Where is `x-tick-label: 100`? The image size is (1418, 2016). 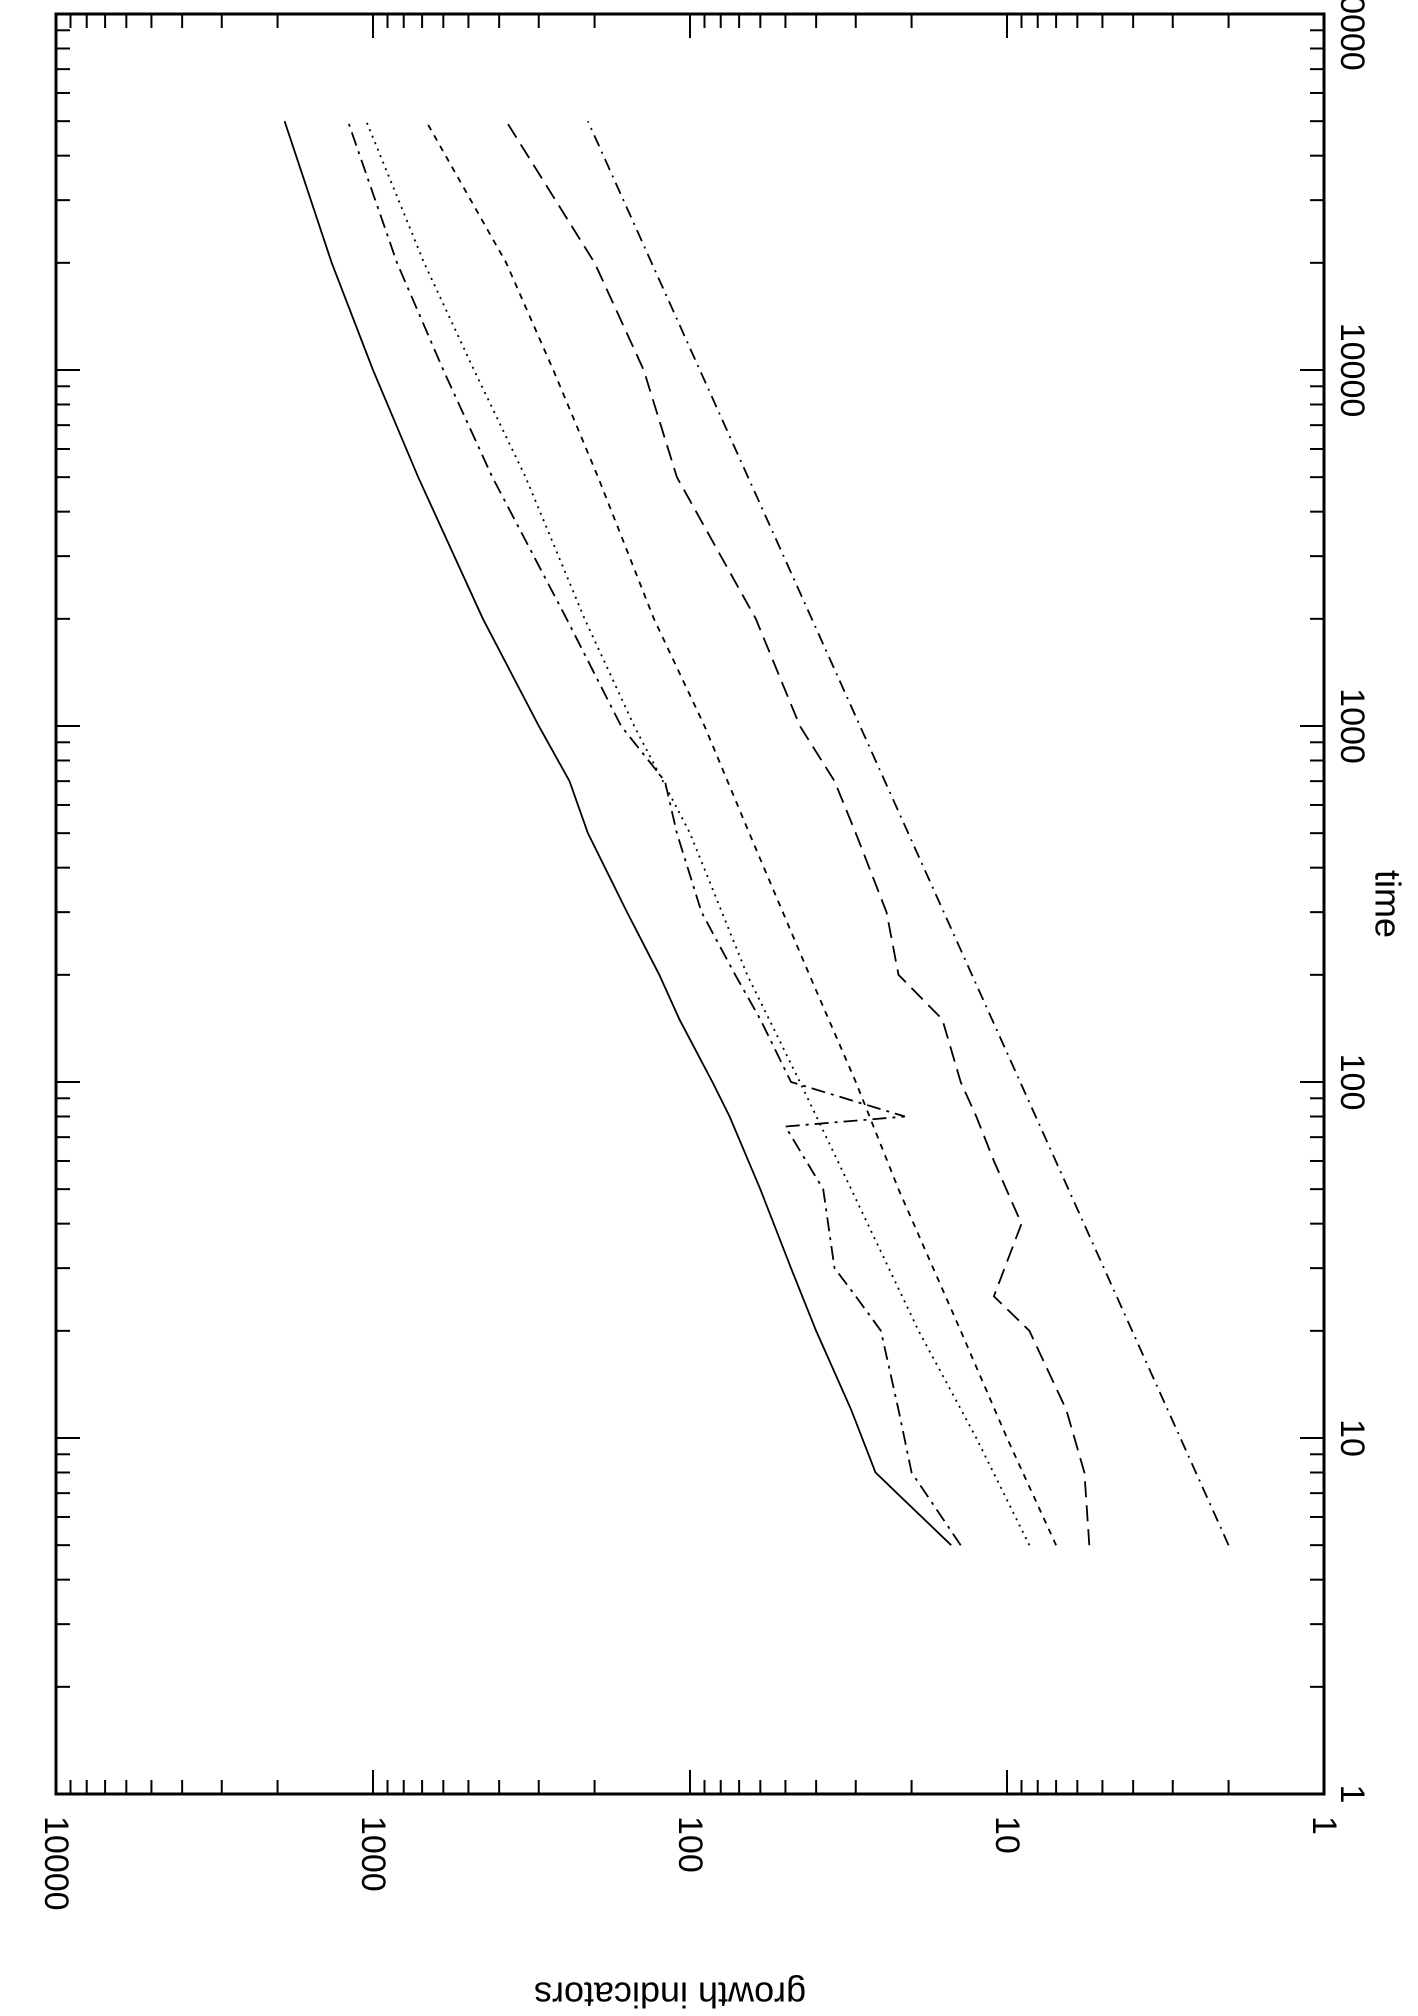
x-tick-label: 100 is located at coordinates (1352, 1082).